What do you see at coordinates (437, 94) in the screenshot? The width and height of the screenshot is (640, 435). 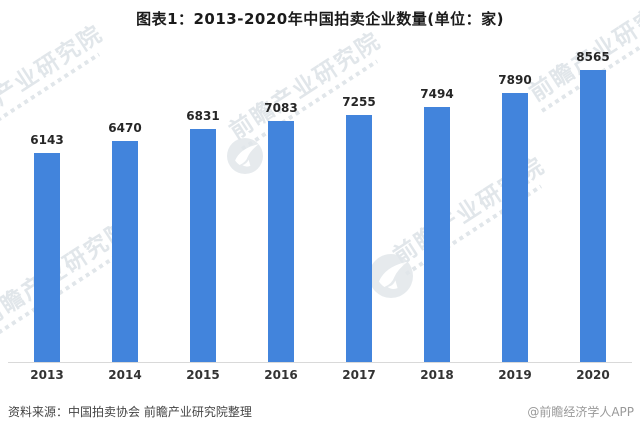 I see `value-label-2018: 7494` at bounding box center [437, 94].